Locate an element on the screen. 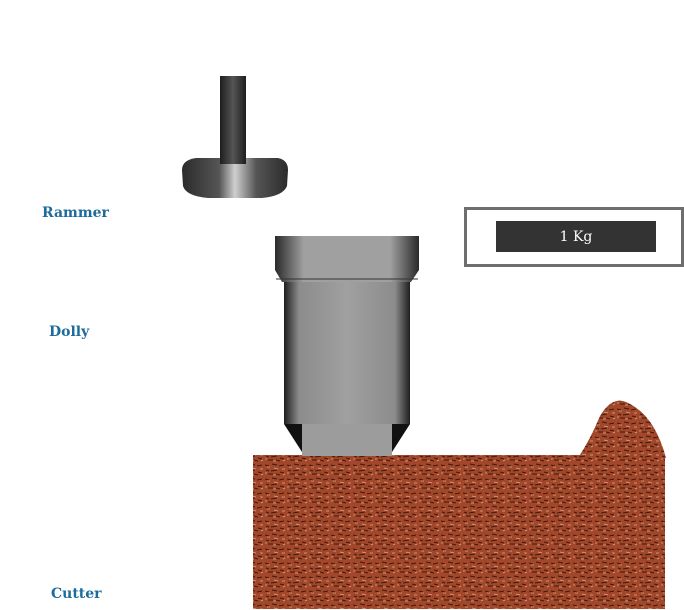 Image resolution: width=684 pixels, height=610 pixels. cutter-edge-right is located at coordinates (401, 438).